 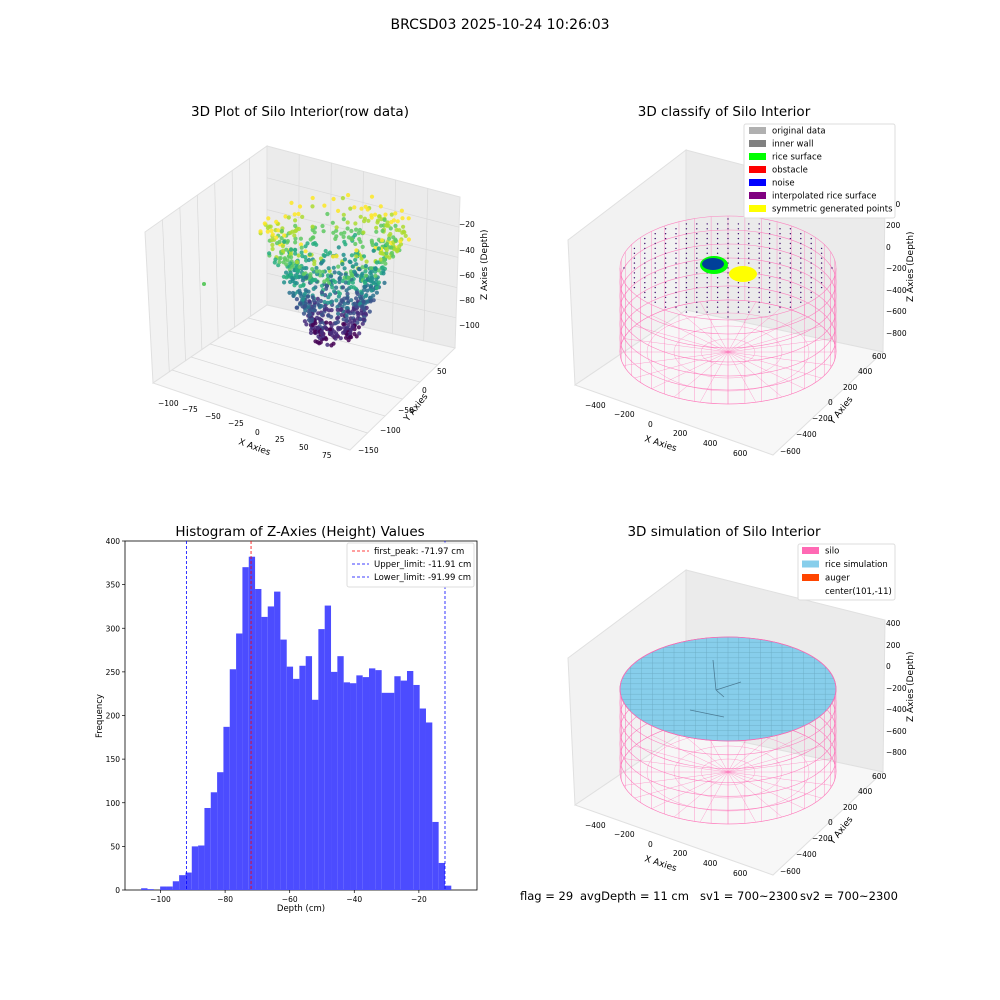 I want to click on histogram-legend-label: Upper_limit: -11.91 cm, so click(x=422, y=565).